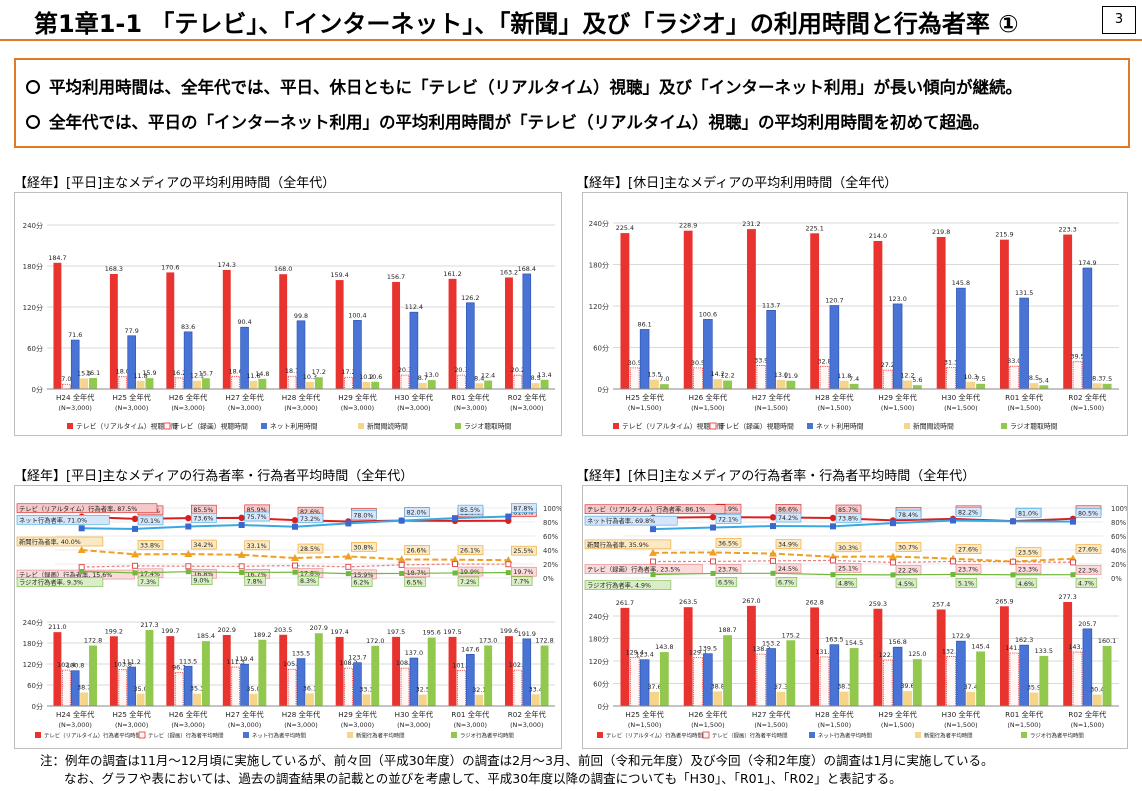  Describe the element at coordinates (470, 397) in the screenshot. I see `x-tick-label: R01 全年代` at that location.